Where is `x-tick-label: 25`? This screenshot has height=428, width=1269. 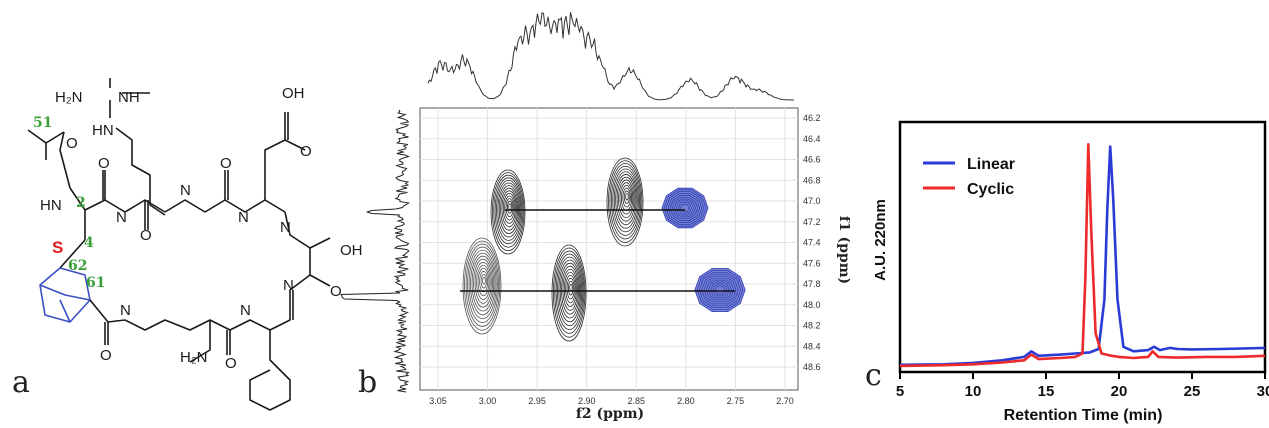 x-tick-label: 25 is located at coordinates (1192, 391).